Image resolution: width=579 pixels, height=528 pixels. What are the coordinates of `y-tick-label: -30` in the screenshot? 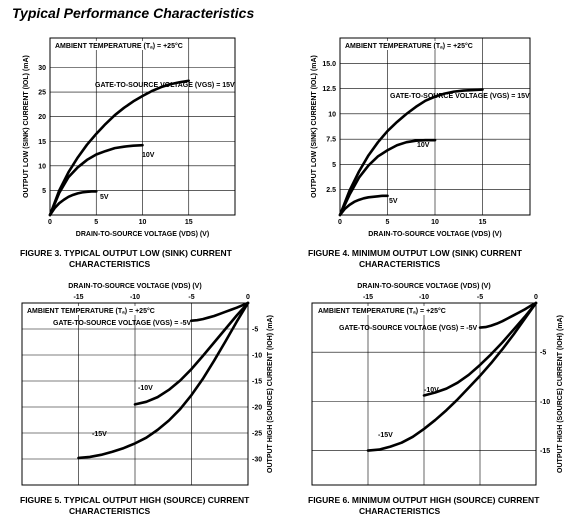 It's located at (257, 460).